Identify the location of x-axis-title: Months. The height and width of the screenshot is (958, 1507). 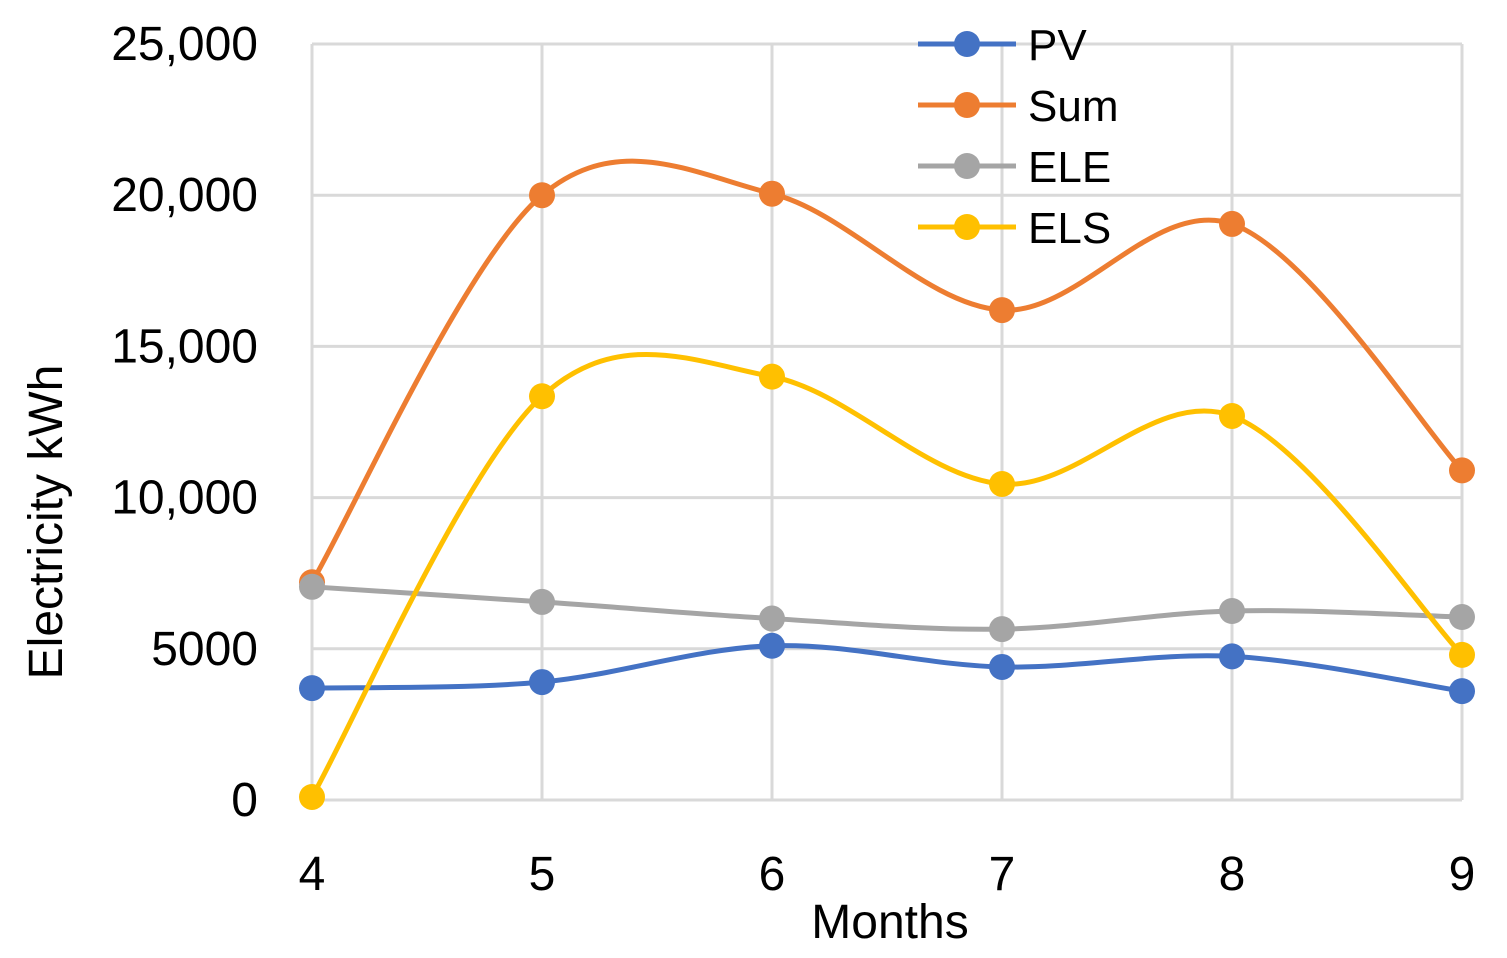
(889, 922).